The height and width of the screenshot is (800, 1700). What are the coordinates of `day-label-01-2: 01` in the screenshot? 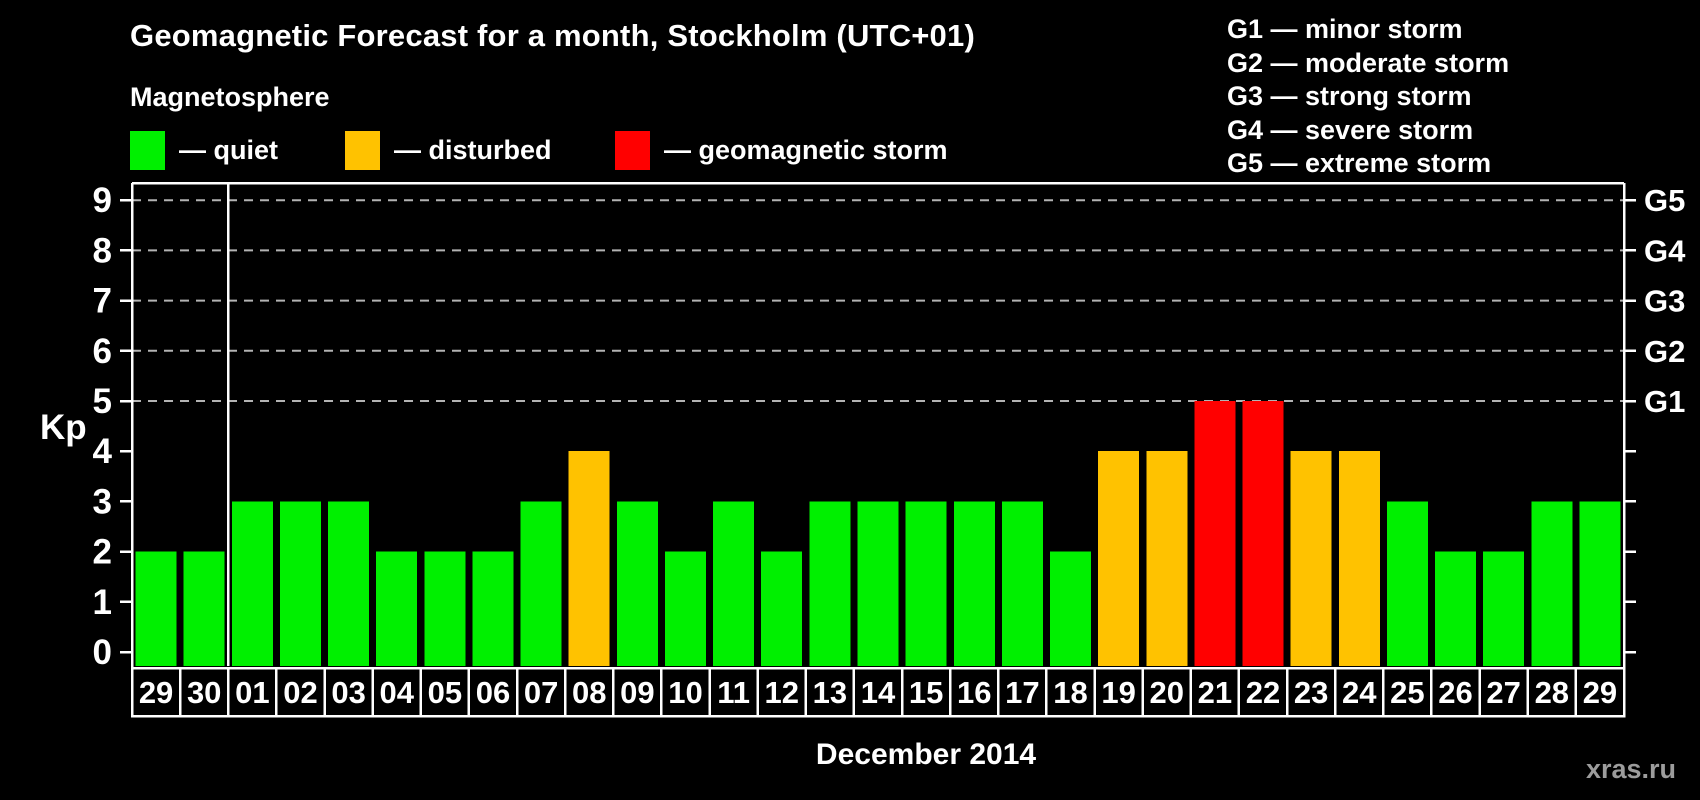 It's located at (252, 692).